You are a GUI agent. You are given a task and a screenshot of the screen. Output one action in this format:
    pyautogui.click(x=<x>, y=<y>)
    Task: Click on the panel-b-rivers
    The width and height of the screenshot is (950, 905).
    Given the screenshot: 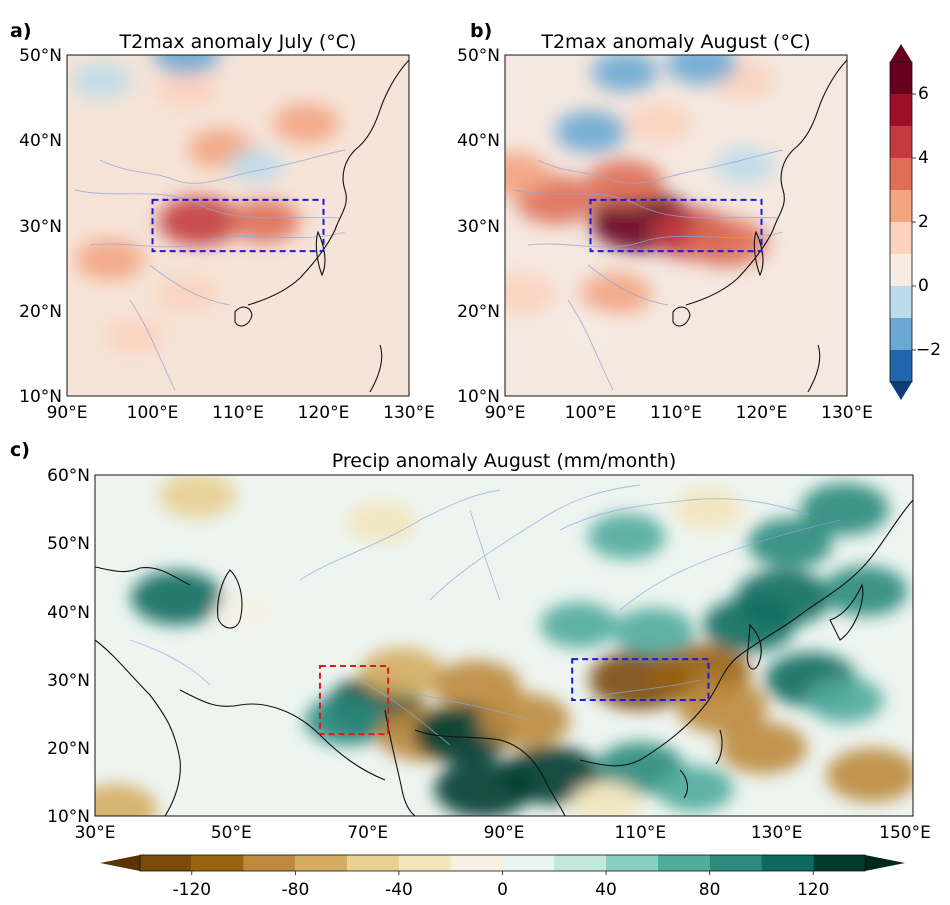 What is the action you would take?
    pyautogui.click(x=648, y=270)
    